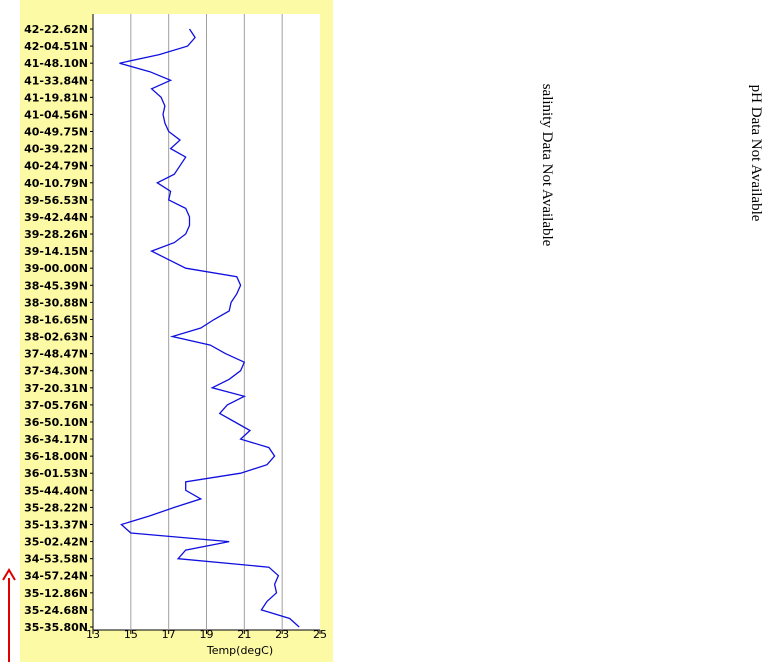 The width and height of the screenshot is (770, 668). Describe the element at coordinates (56, 593) in the screenshot. I see `y-tick-label: 35-12.86N` at that location.